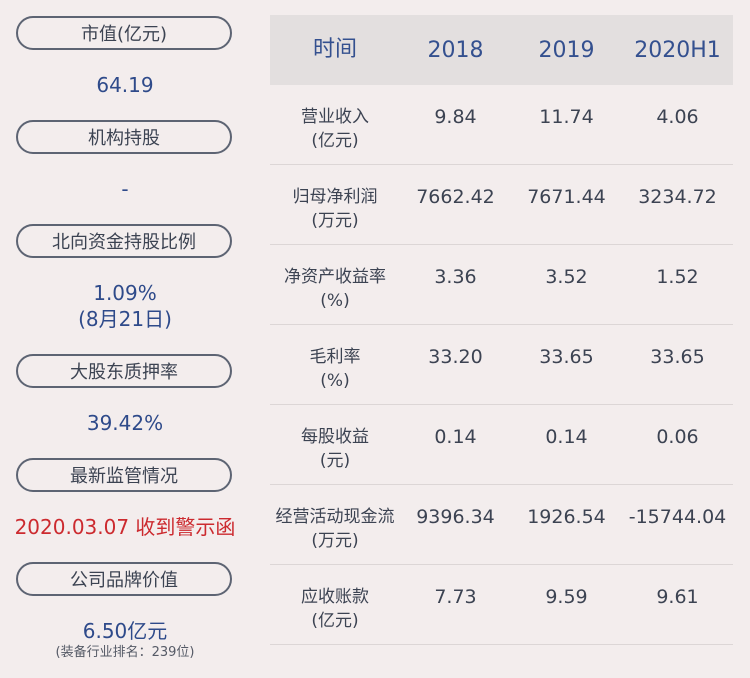  What do you see at coordinates (455, 117) in the screenshot?
I see `cell-2018: 9.84` at bounding box center [455, 117].